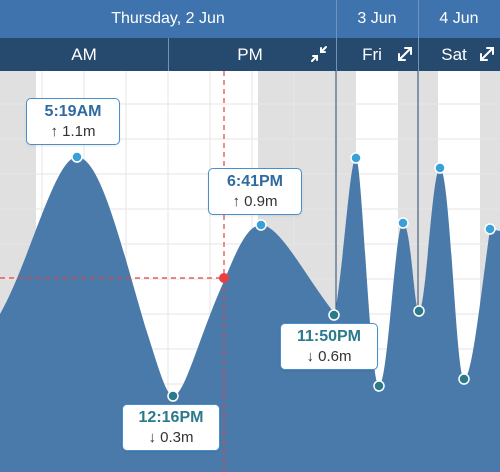 The height and width of the screenshot is (472, 500). What do you see at coordinates (329, 336) in the screenshot?
I see `tide-time: 11:50PM` at bounding box center [329, 336].